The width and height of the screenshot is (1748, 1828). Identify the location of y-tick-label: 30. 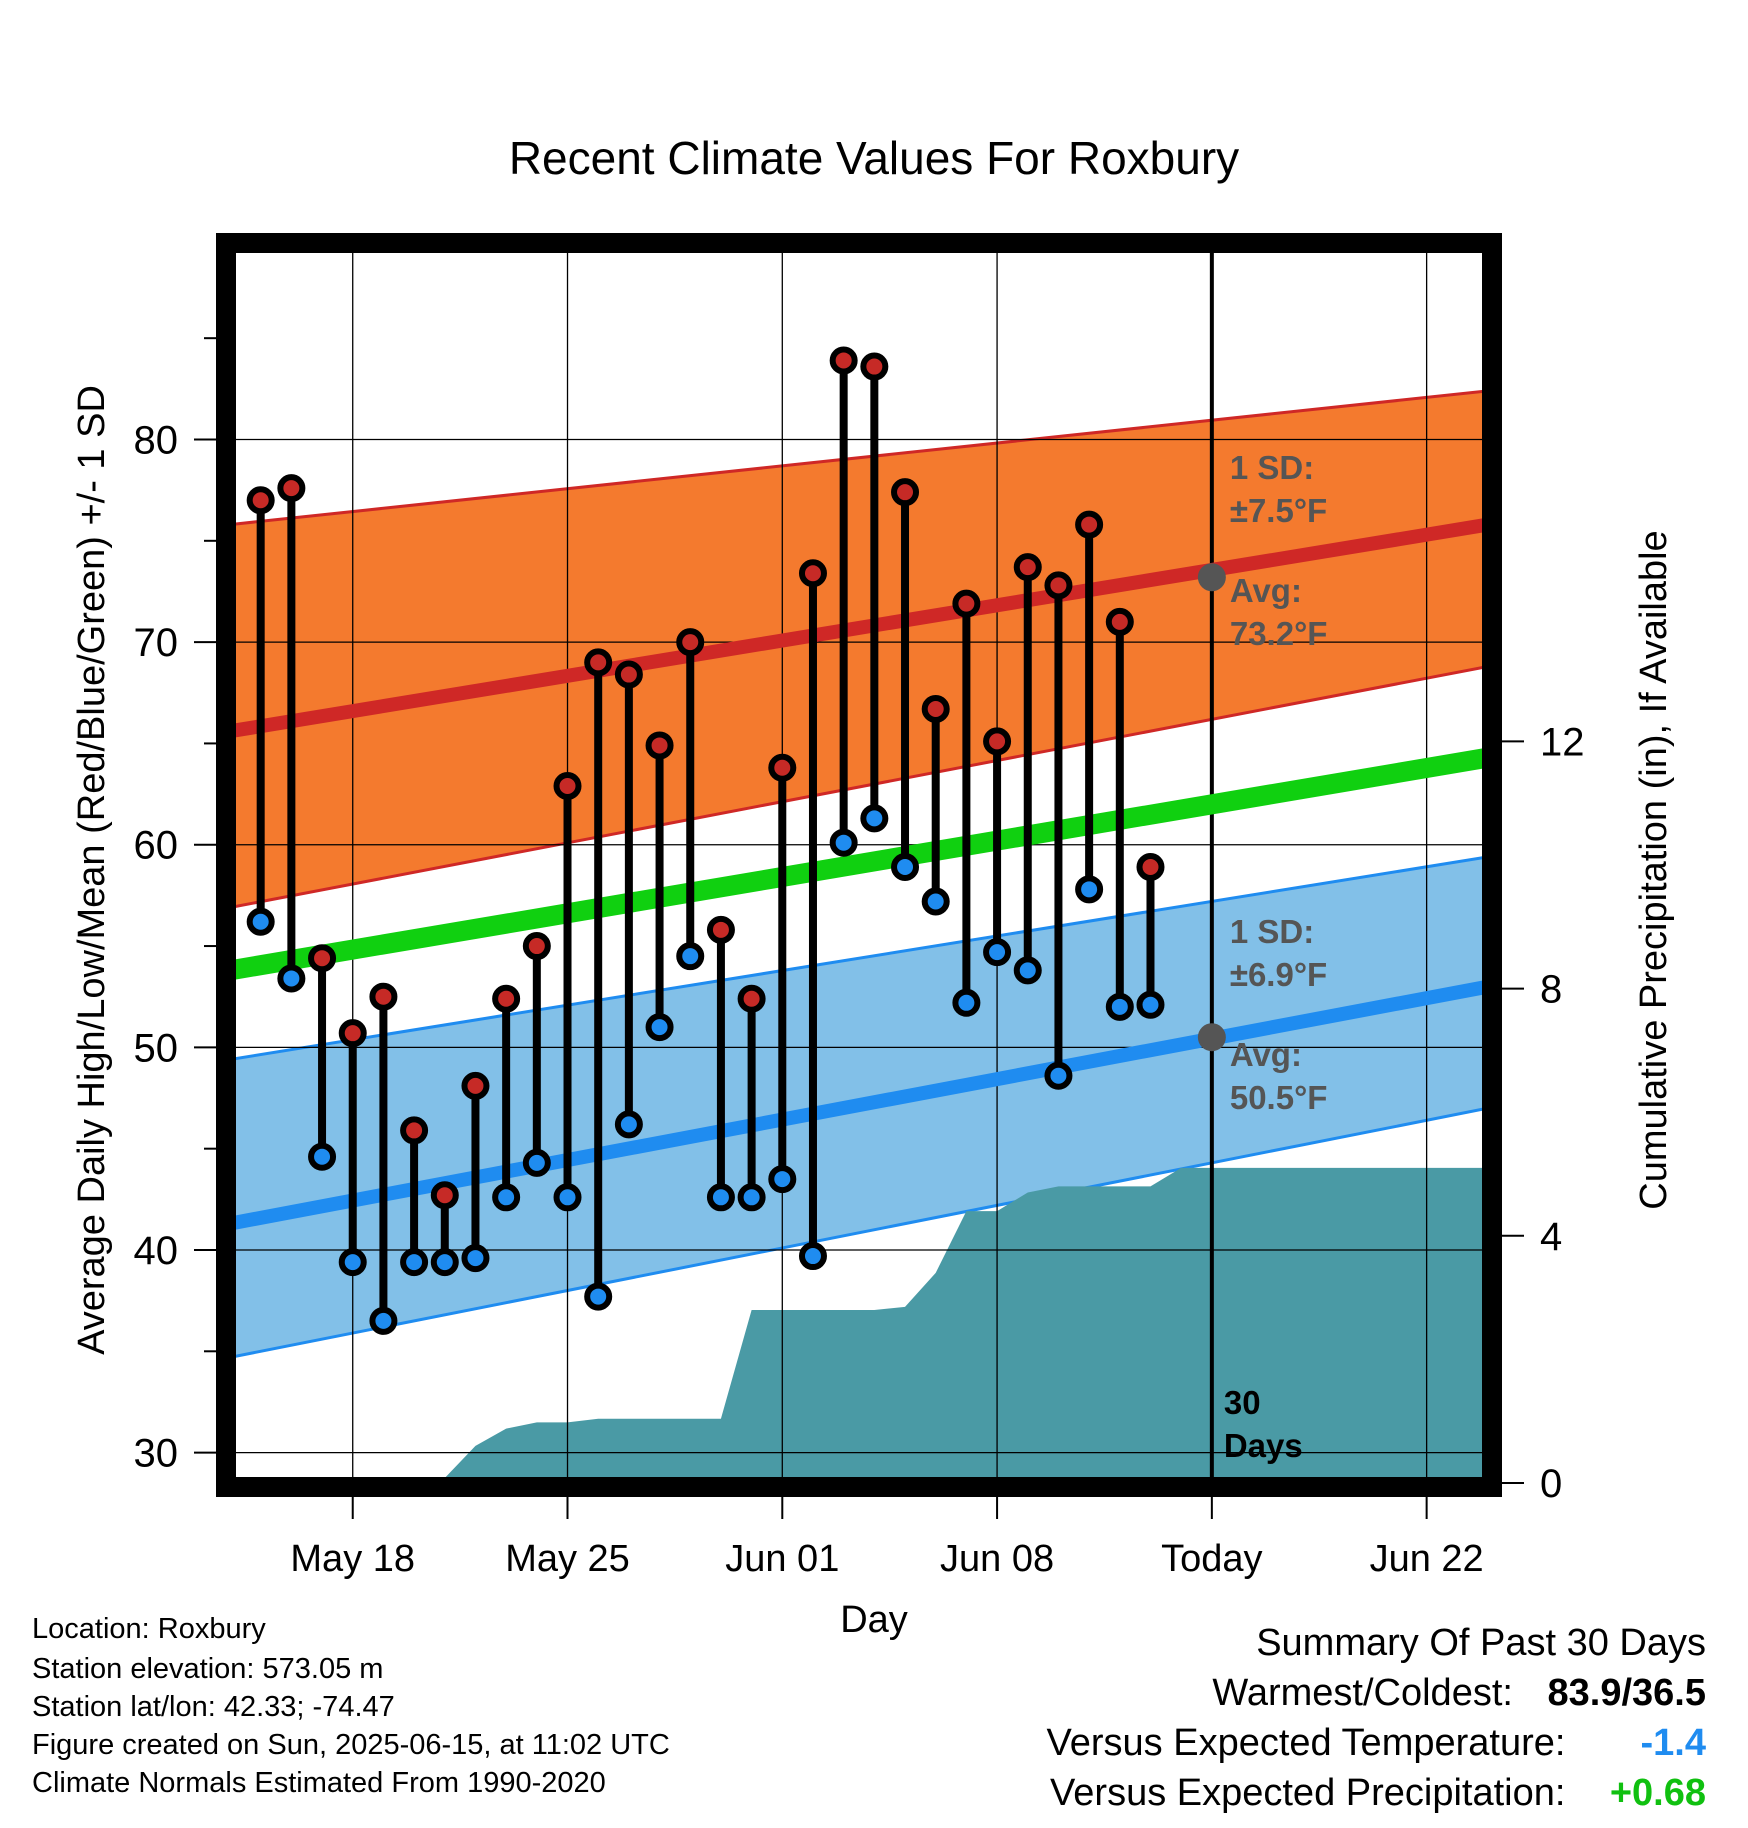
(156, 1454).